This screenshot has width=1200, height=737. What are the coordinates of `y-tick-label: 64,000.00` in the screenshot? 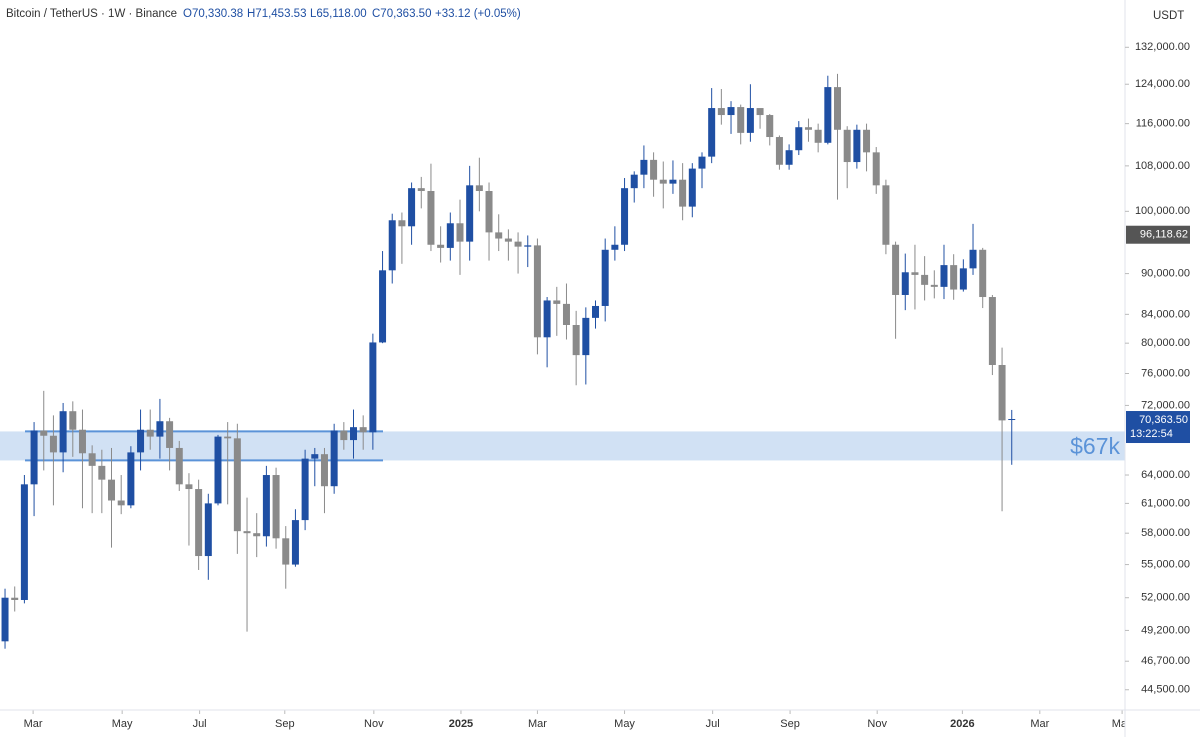 It's located at (1165, 475).